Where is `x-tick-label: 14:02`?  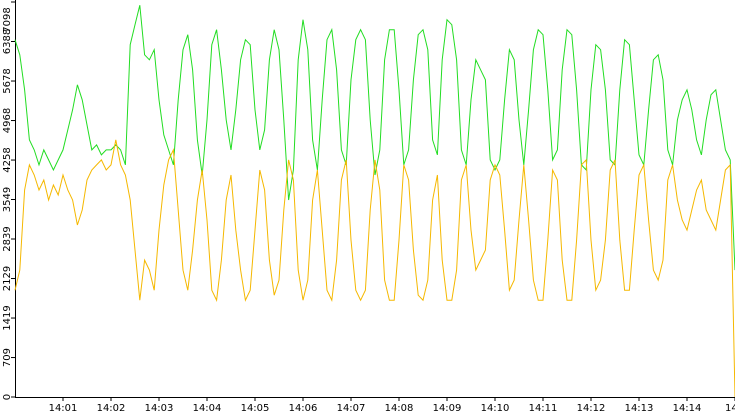
x-tick-label: 14:02 is located at coordinates (111, 408).